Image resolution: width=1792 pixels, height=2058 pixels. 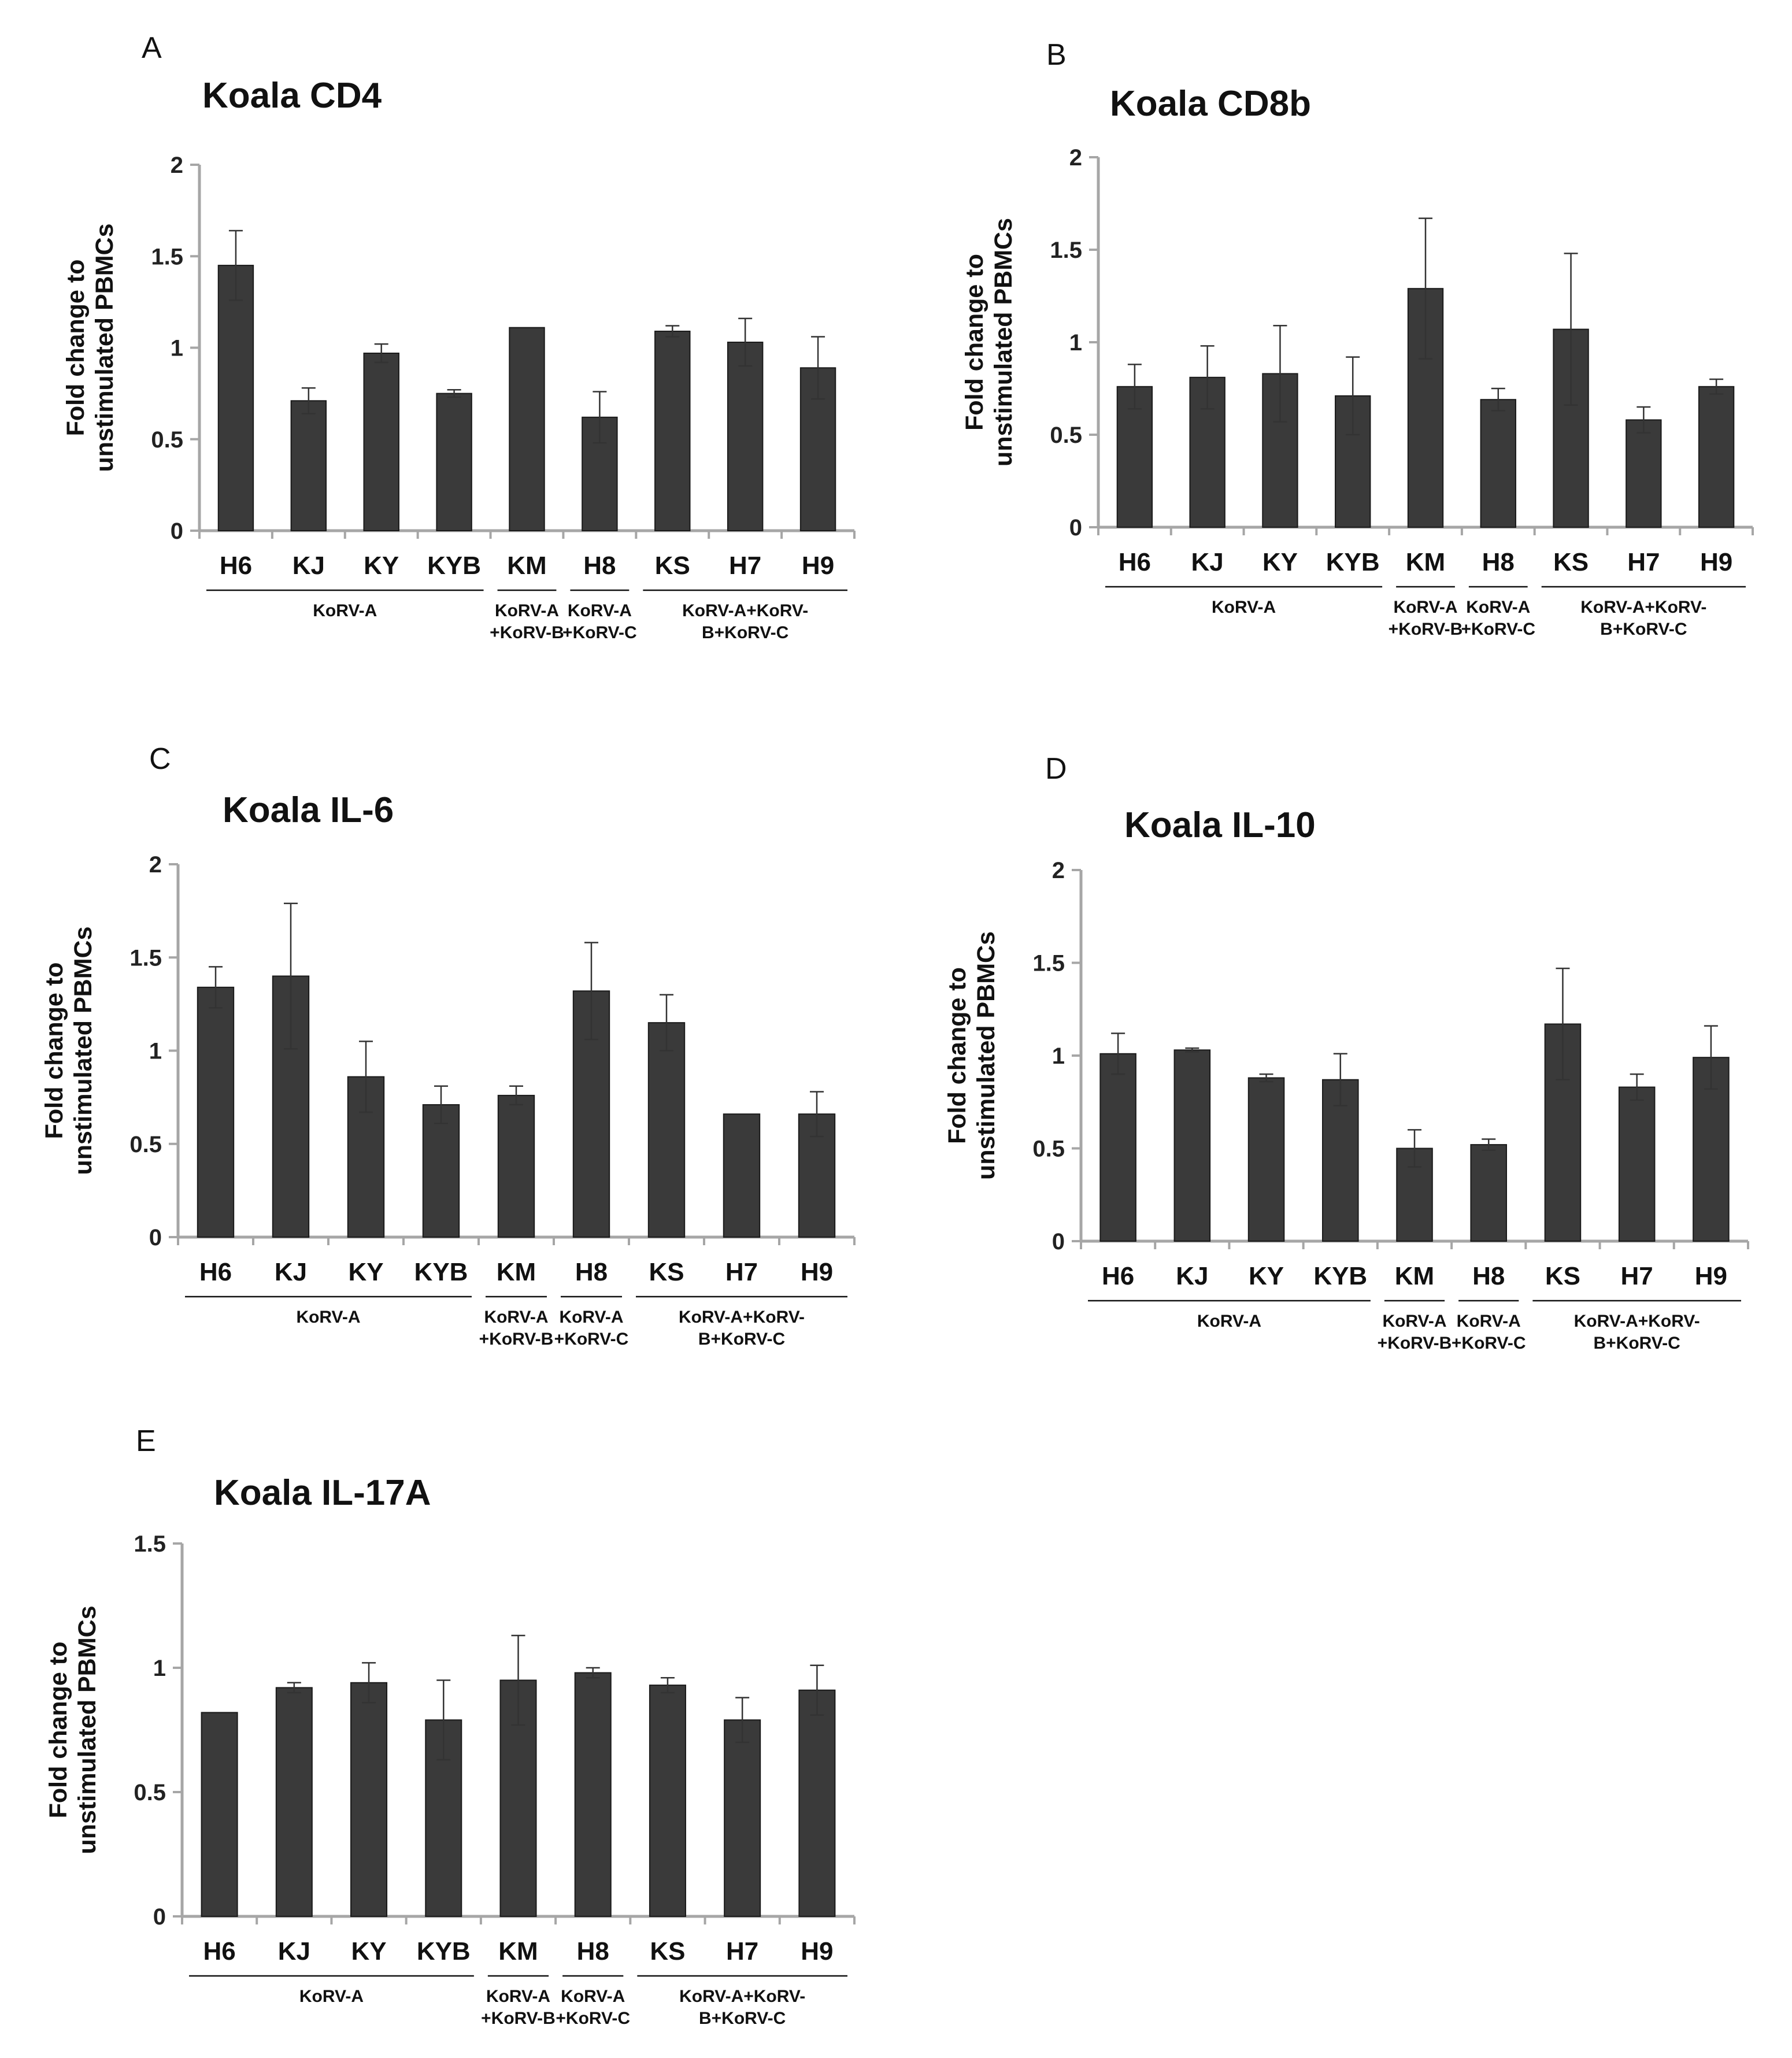 What do you see at coordinates (1210, 104) in the screenshot?
I see `chart-title: Koala CD8b` at bounding box center [1210, 104].